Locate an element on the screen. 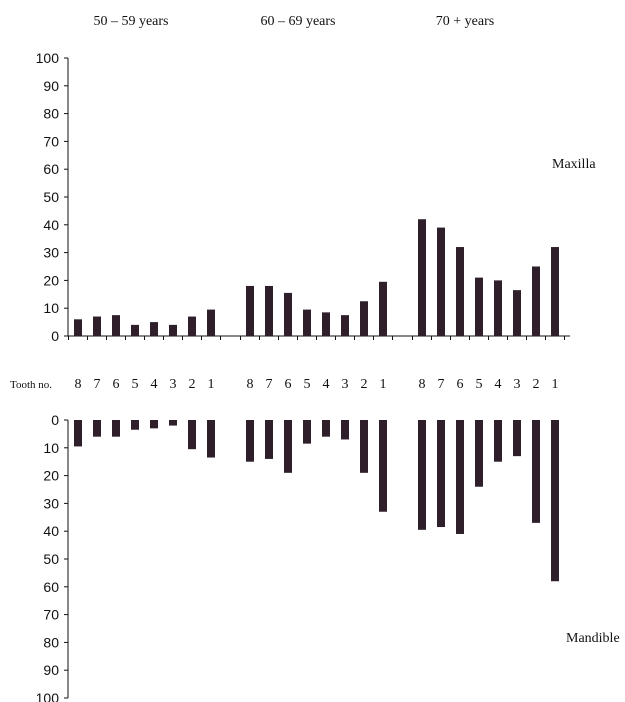  age-group-label: 50 – 59 years is located at coordinates (130, 21).